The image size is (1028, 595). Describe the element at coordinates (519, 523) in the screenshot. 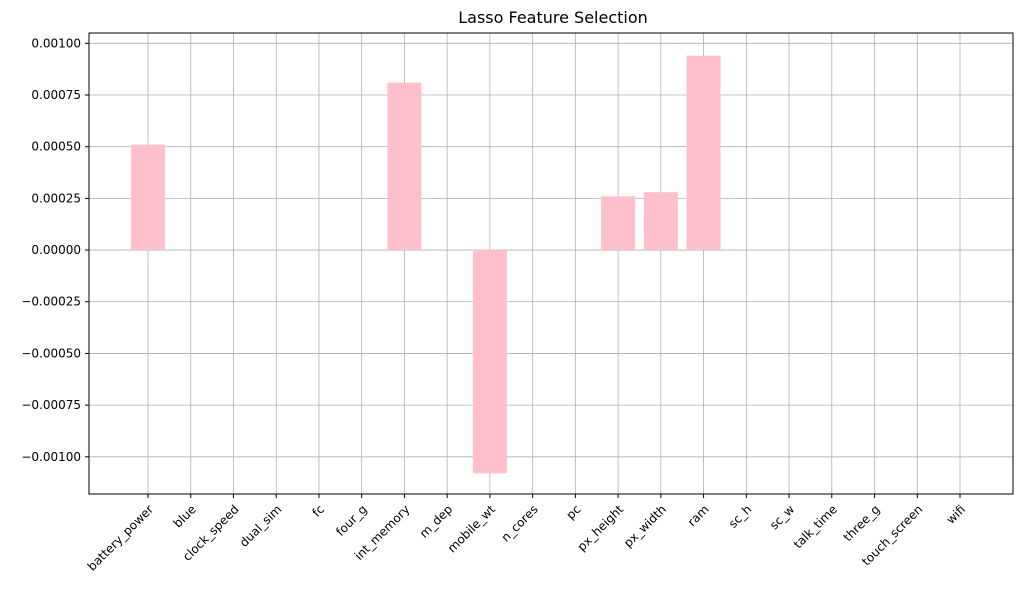

I see `x-tick-label: n_cores` at that location.